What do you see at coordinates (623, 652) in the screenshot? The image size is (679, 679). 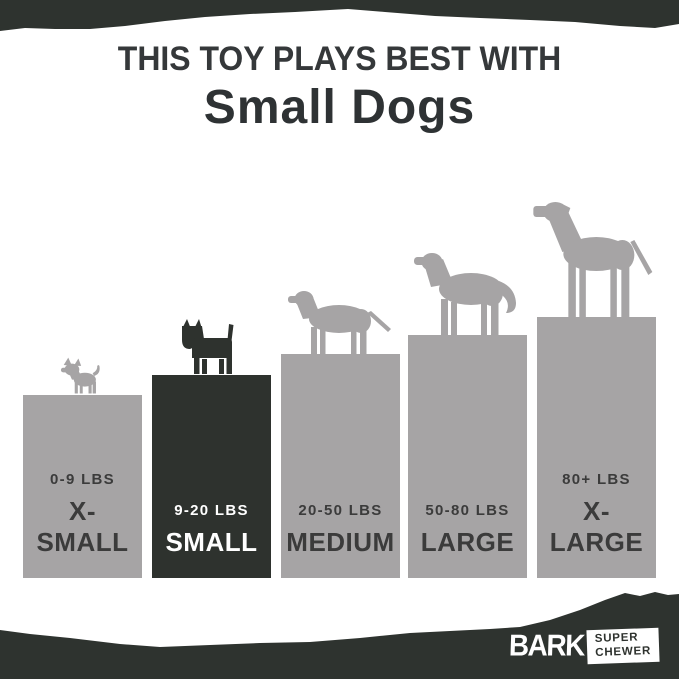 I see `super-chewer-line2: CHEWER` at bounding box center [623, 652].